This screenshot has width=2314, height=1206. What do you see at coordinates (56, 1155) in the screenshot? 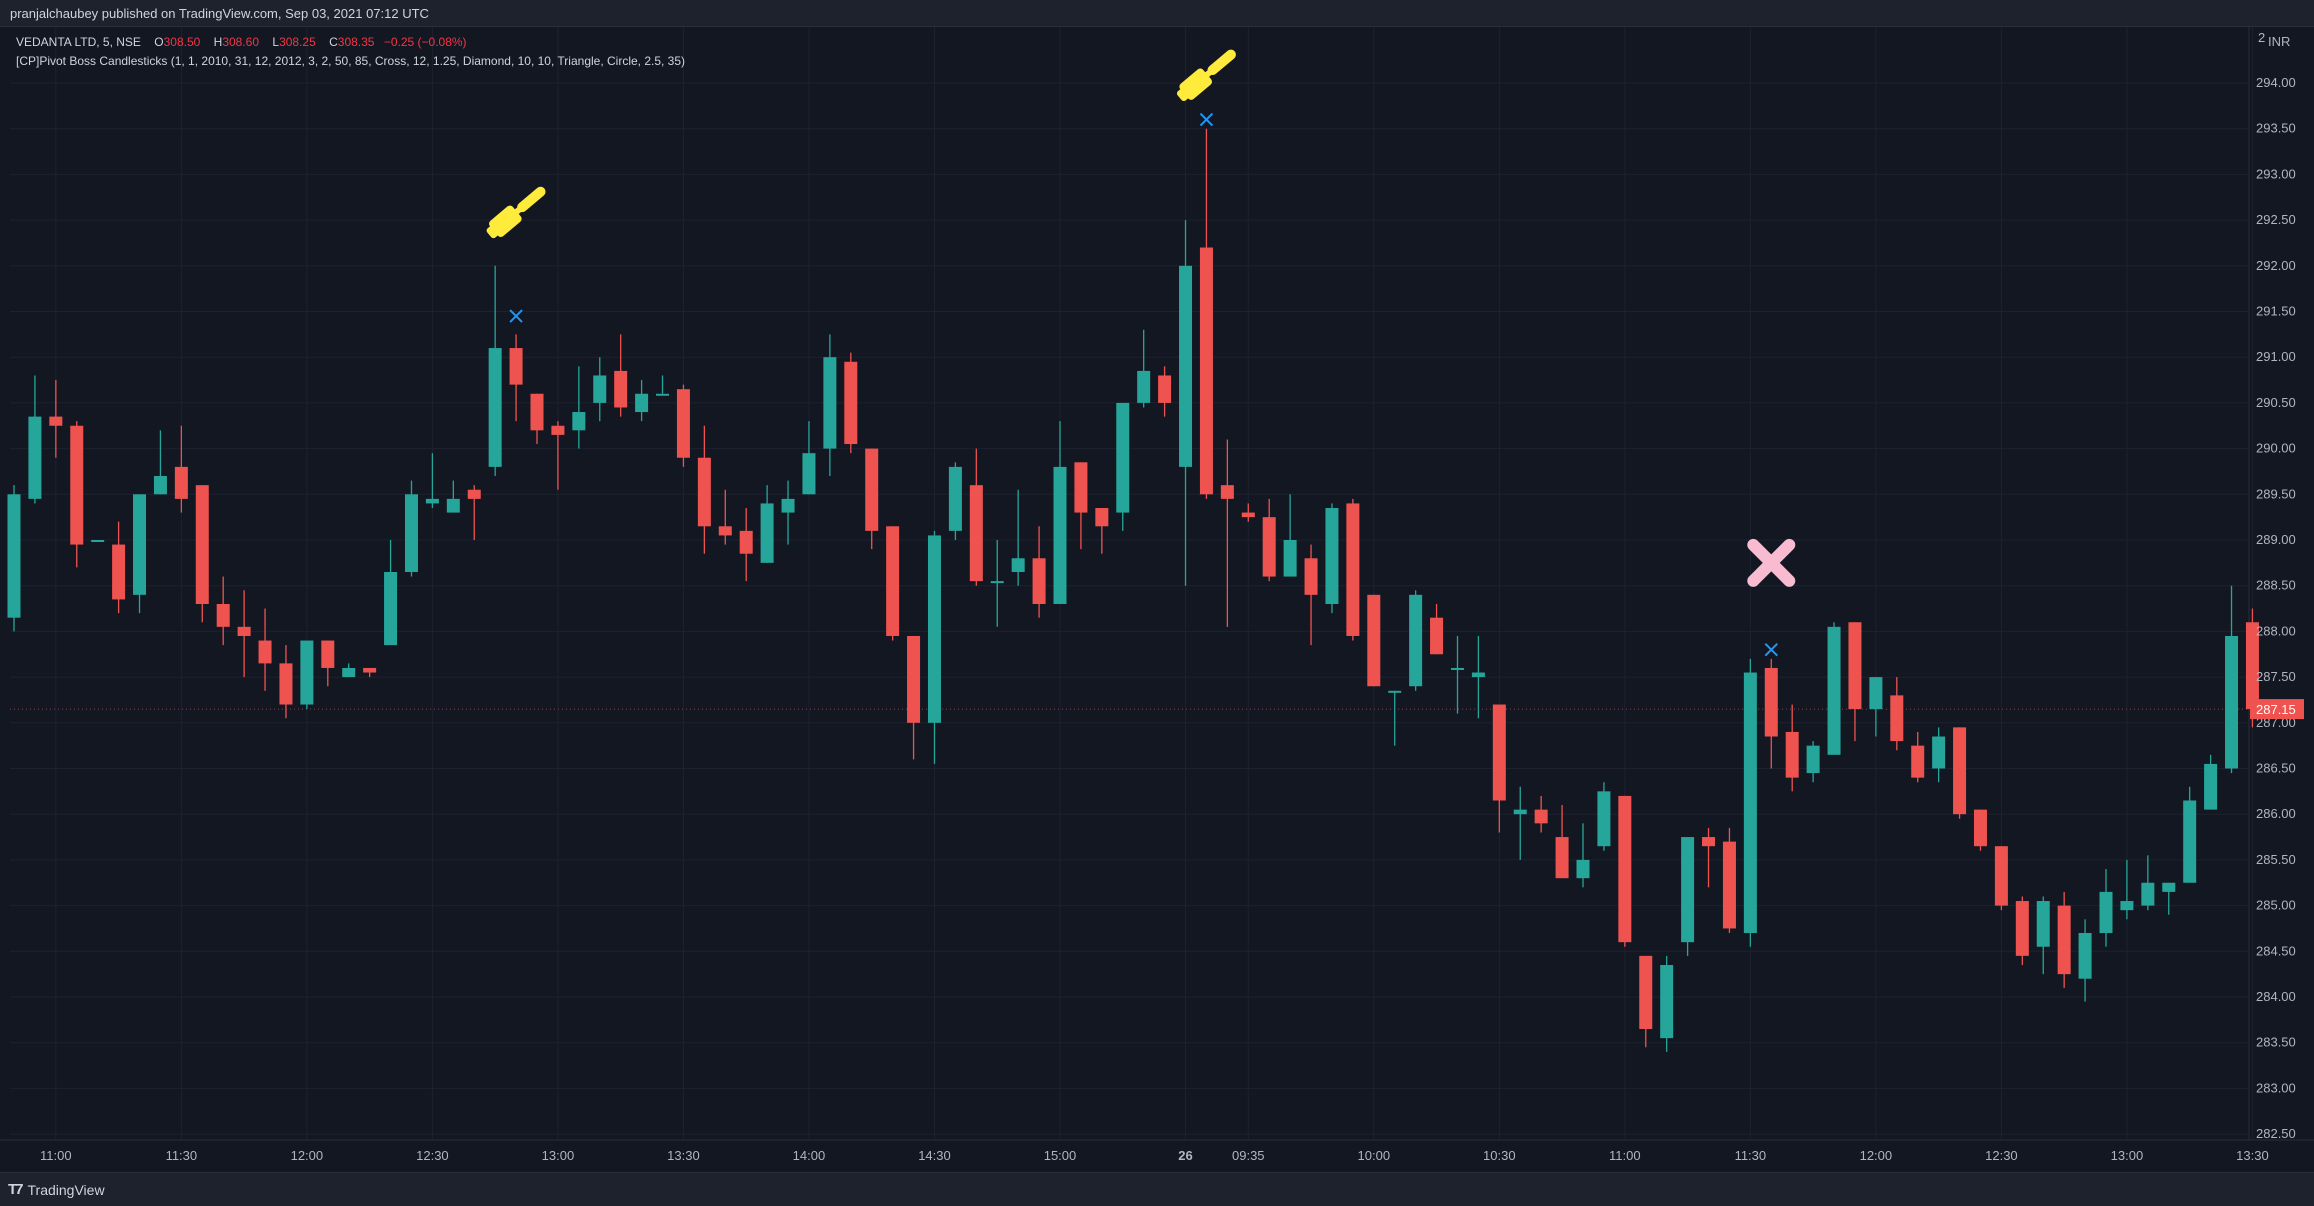
I see `time-tick-label: 11:00` at bounding box center [56, 1155].